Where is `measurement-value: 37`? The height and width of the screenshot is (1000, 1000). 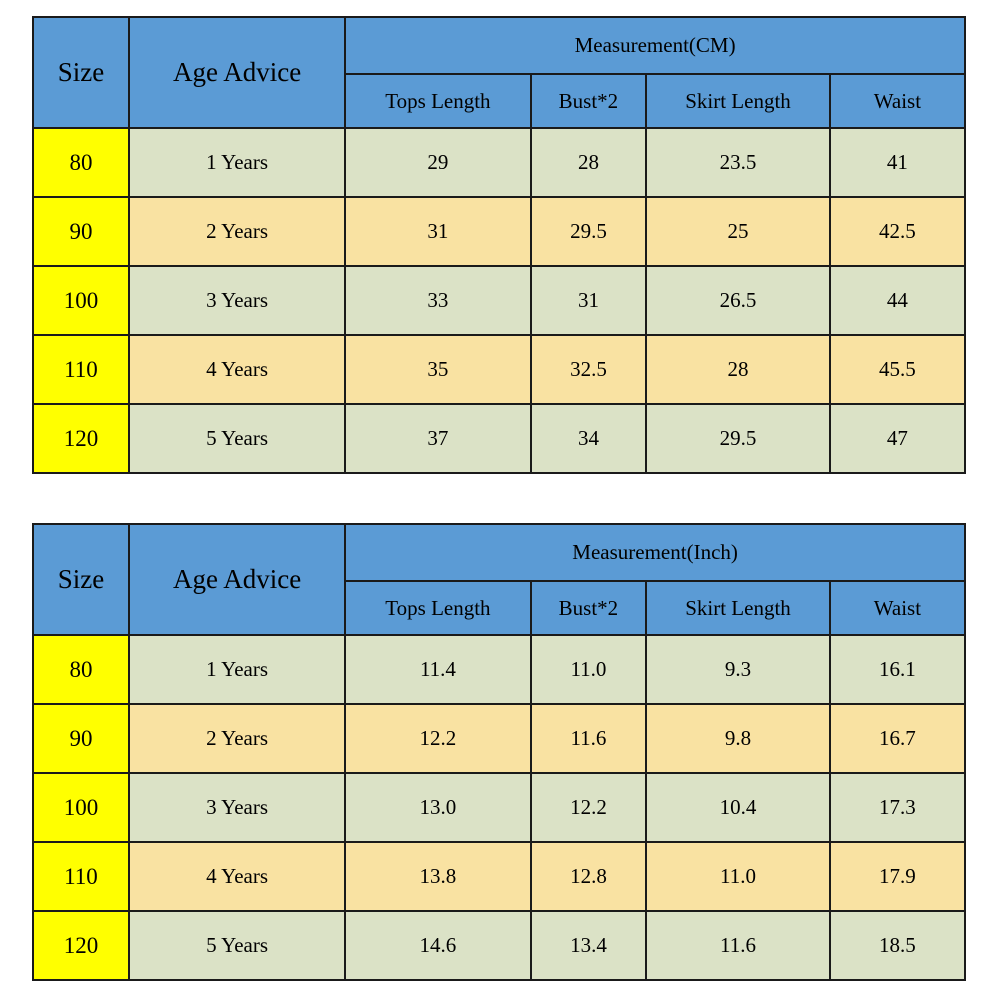 measurement-value: 37 is located at coordinates (438, 438).